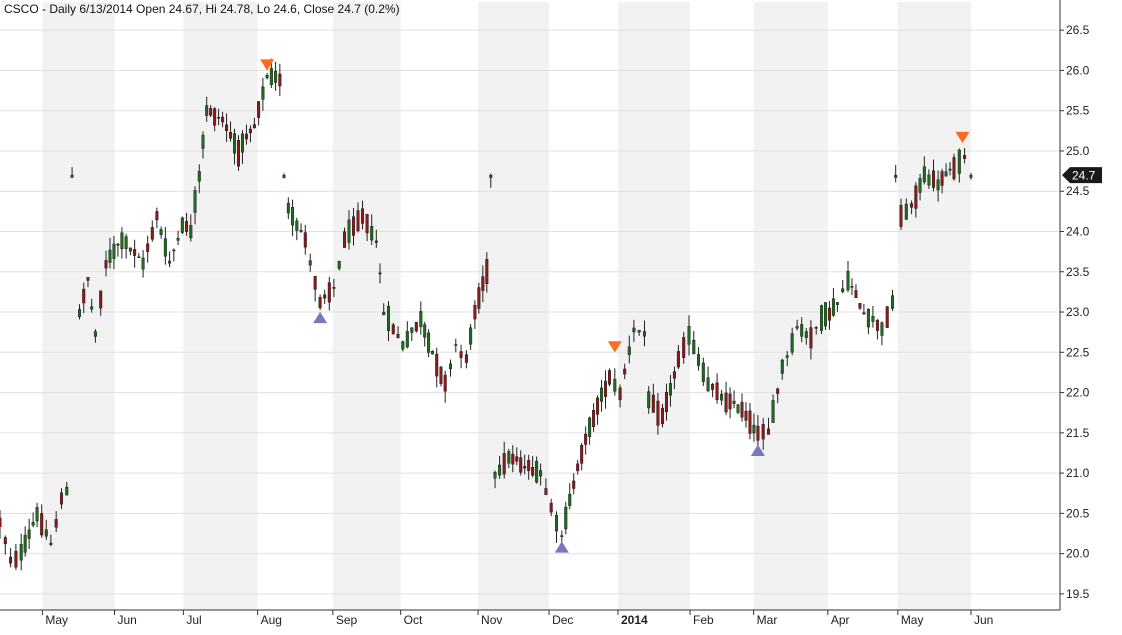  I want to click on x-tick-label: Oct, so click(413, 620).